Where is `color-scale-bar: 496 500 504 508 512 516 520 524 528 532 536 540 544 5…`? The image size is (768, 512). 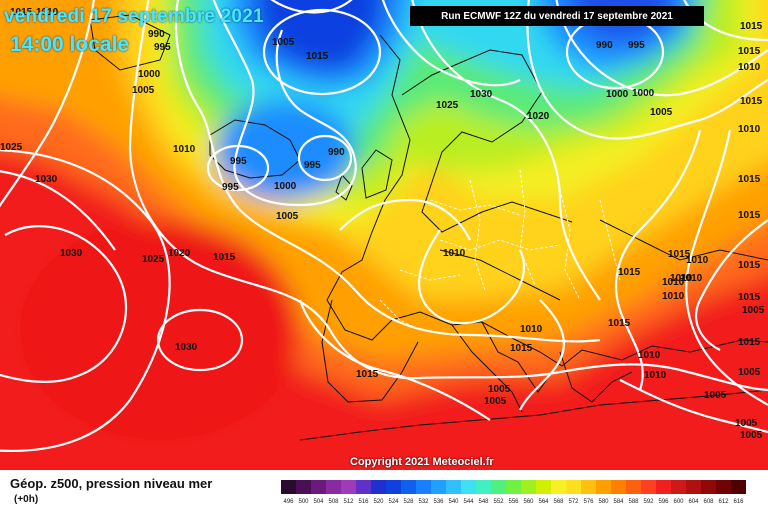
color-scale-bar: 496 500 504 508 512 516 520 524 528 532 536 540 544 5… is located at coordinates (513, 492).